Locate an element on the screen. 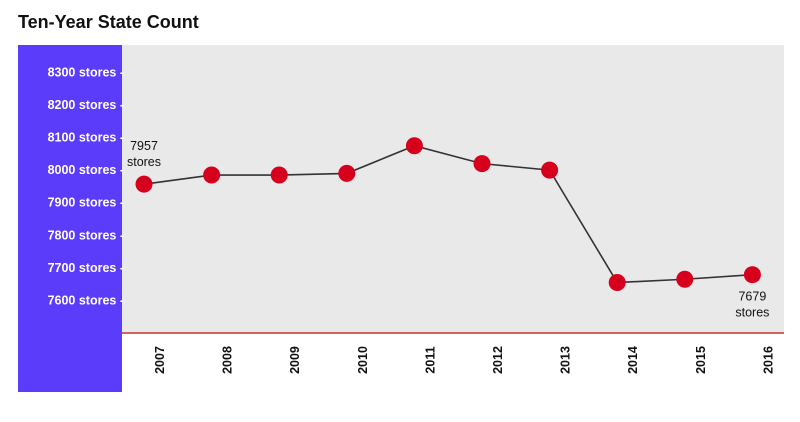  x-tick-label: 2008 is located at coordinates (228, 360).